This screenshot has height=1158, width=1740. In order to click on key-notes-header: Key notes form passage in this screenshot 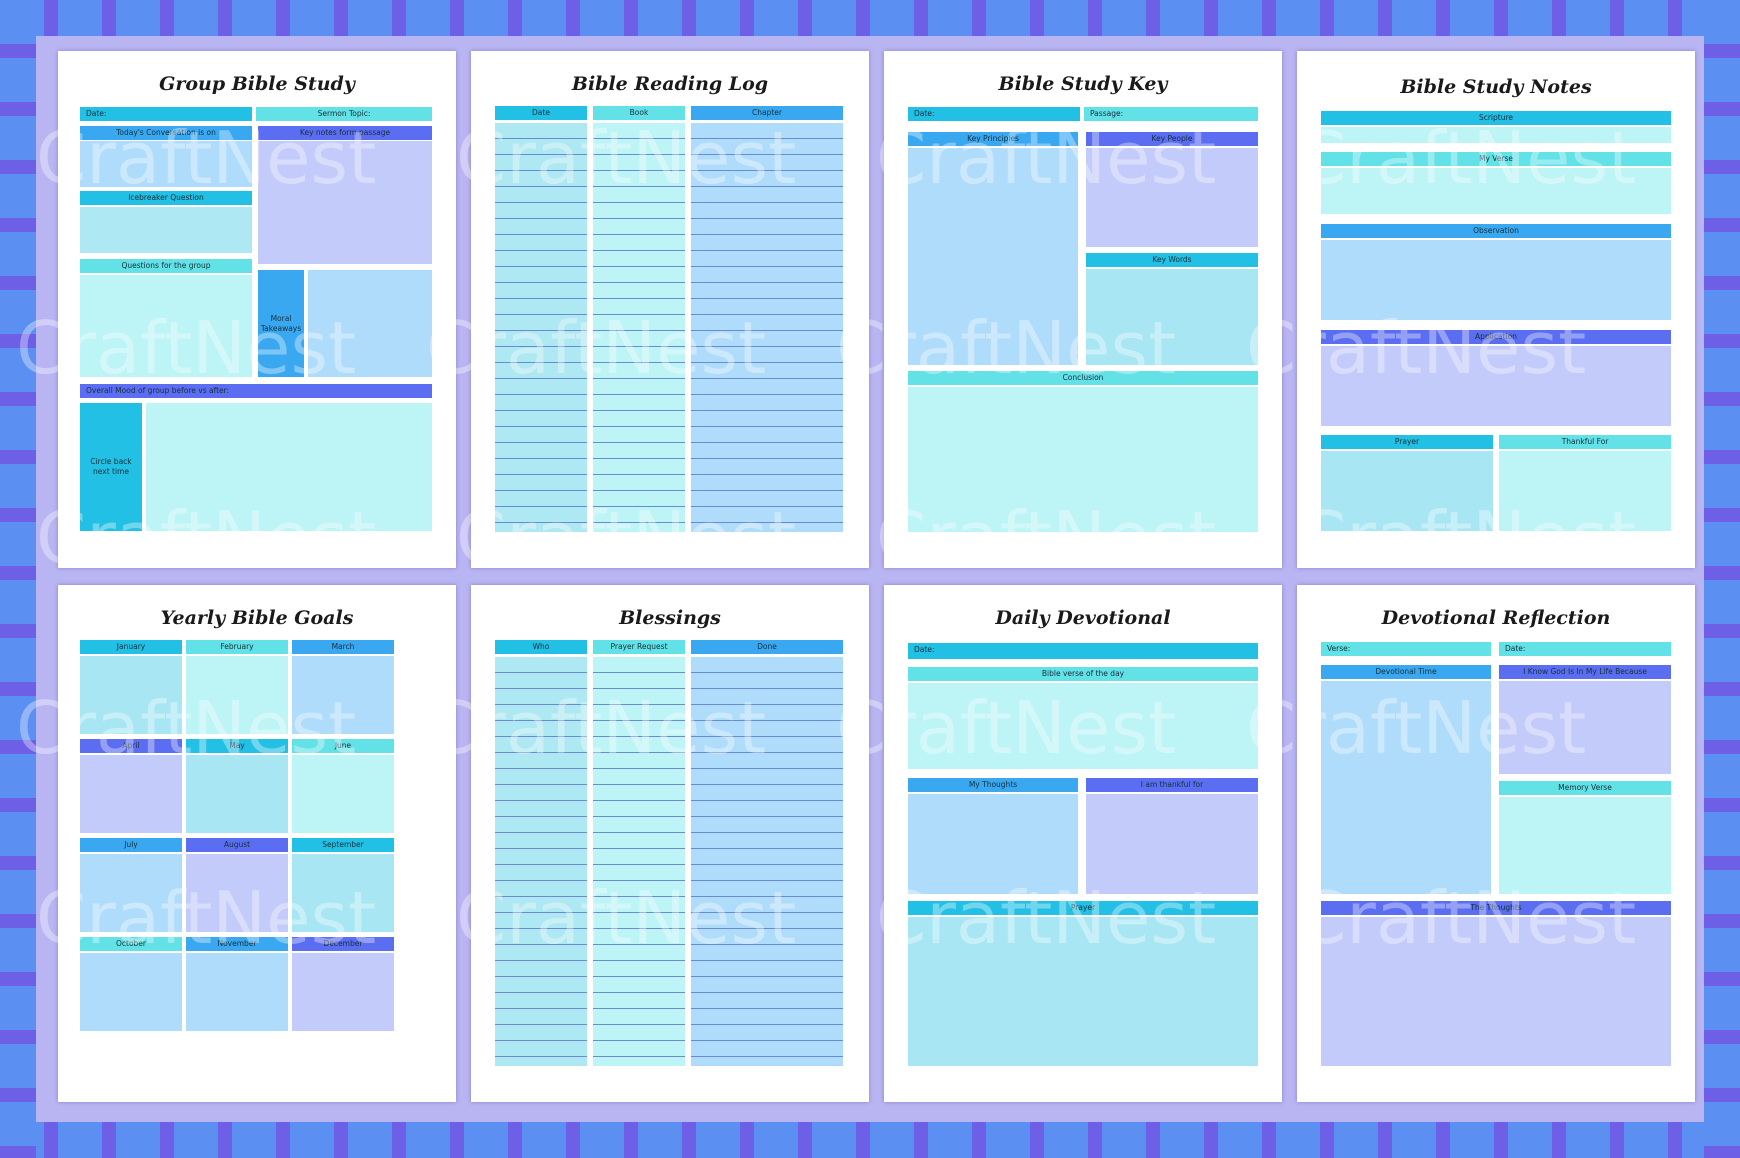, I will do `click(345, 133)`.